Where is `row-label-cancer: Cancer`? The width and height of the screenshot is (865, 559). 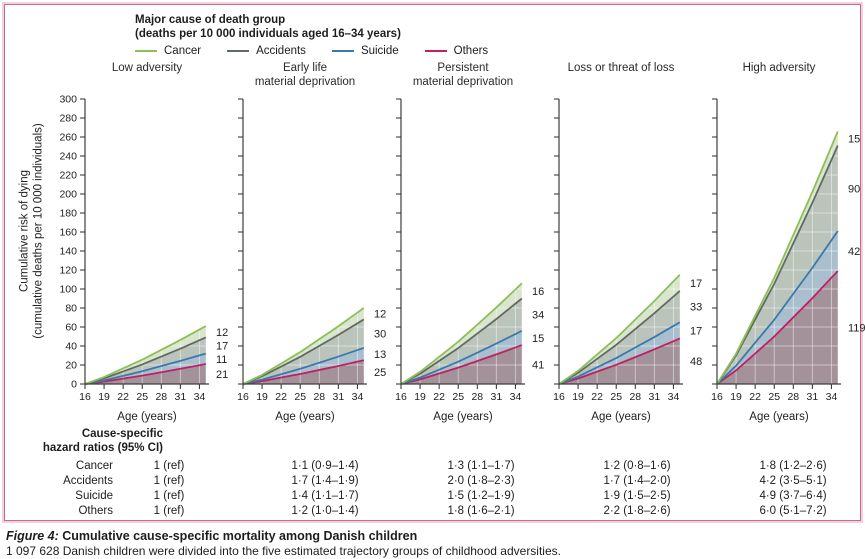
row-label-cancer: Cancer is located at coordinates (94, 465).